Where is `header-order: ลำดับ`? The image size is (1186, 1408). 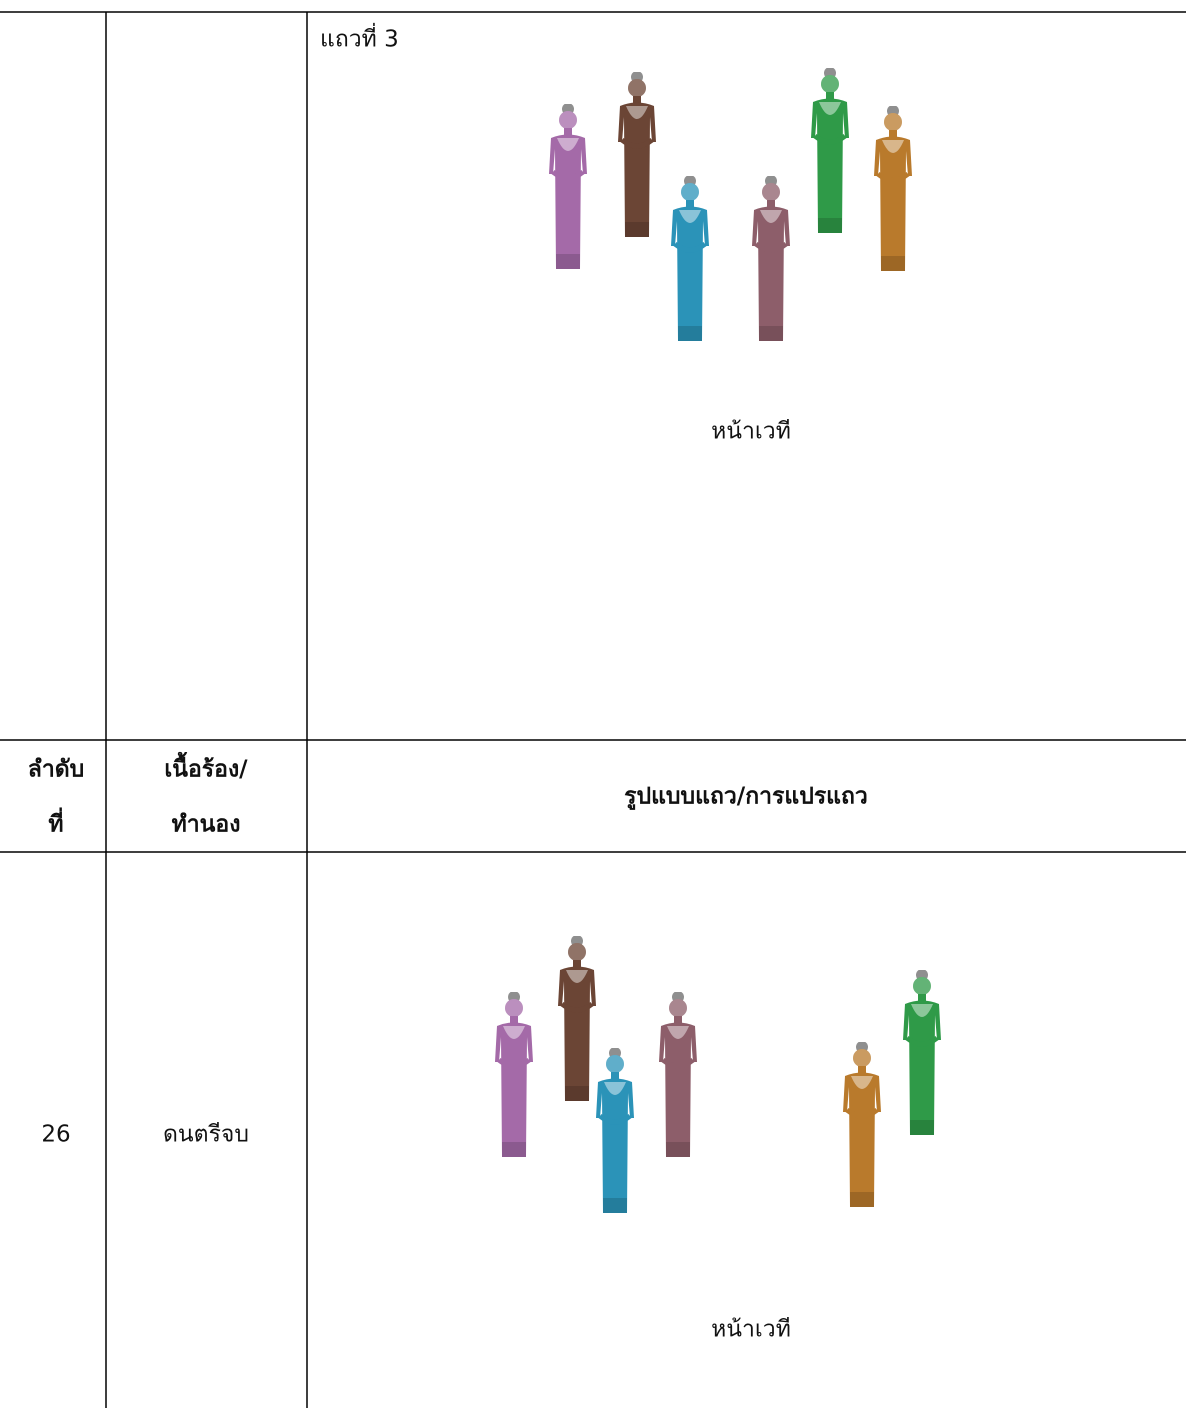 header-order: ลำดับ is located at coordinates (56, 770).